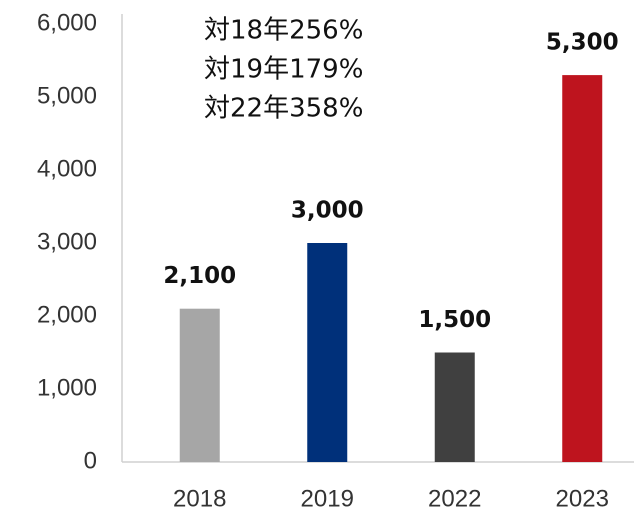  Describe the element at coordinates (454, 498) in the screenshot. I see `x-tick-label: 2022` at that location.